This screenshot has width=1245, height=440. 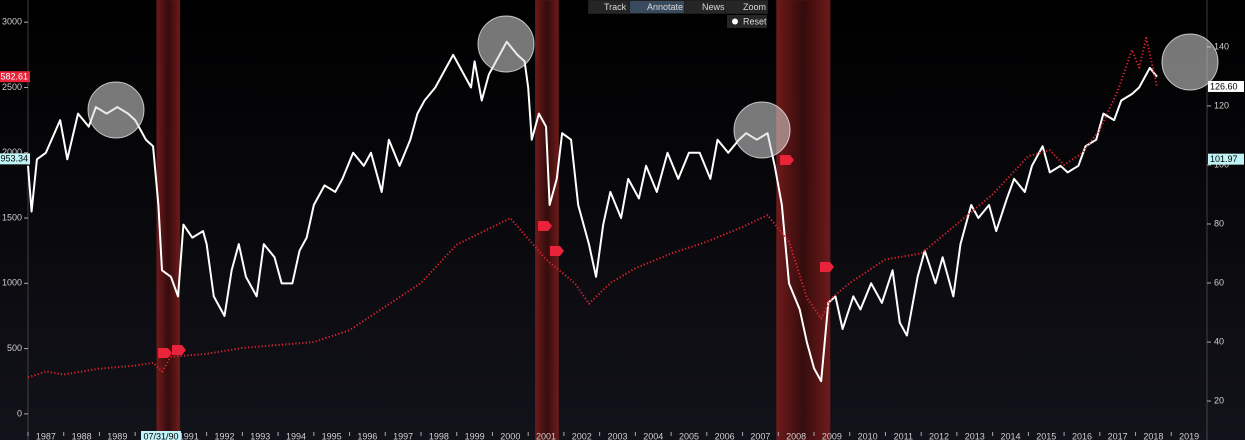 I want to click on x-tick-label: 2000, so click(x=510, y=435).